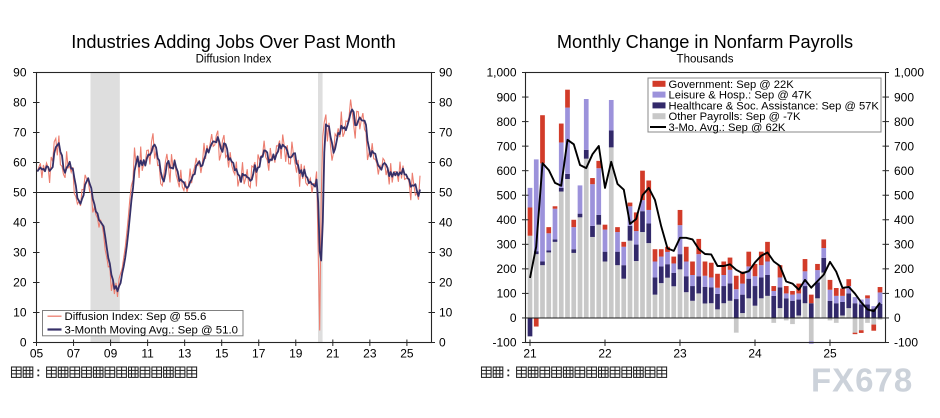 The width and height of the screenshot is (940, 418). Describe the element at coordinates (74, 354) in the screenshot. I see `svg-text: 07` at that location.